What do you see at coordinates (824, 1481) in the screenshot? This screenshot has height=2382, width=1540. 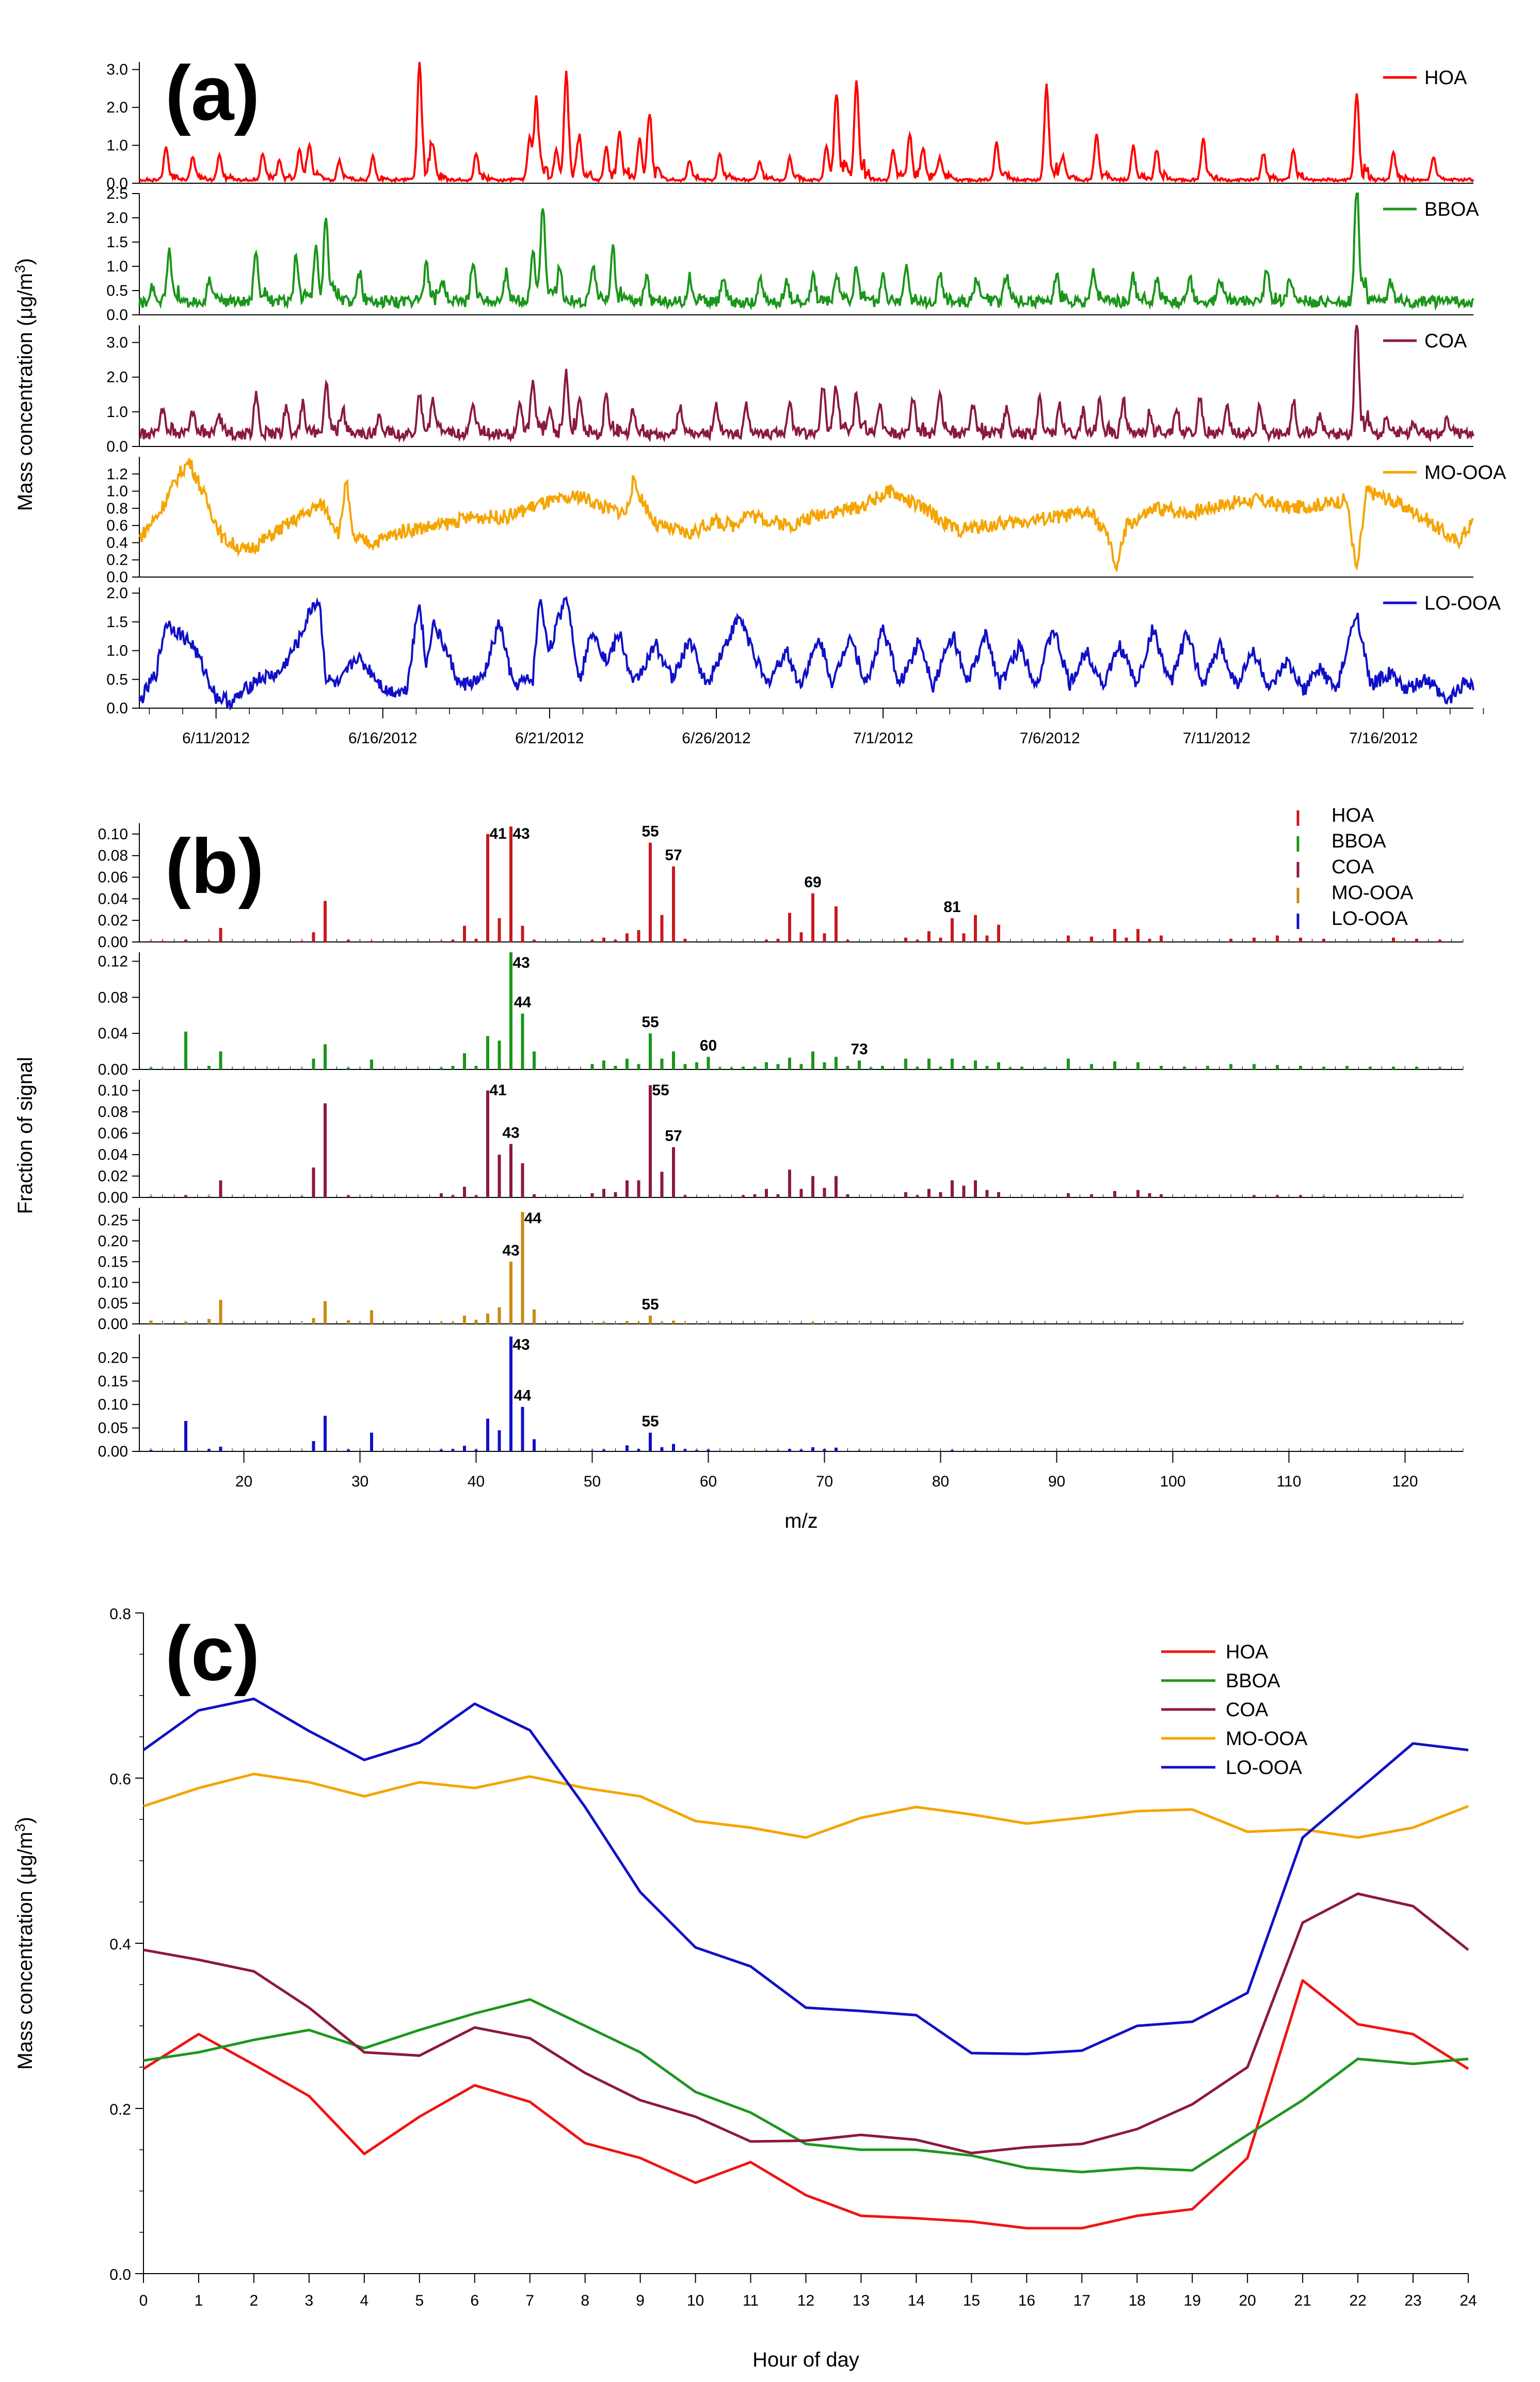 I see `panel-b-xtick-label: 70` at bounding box center [824, 1481].